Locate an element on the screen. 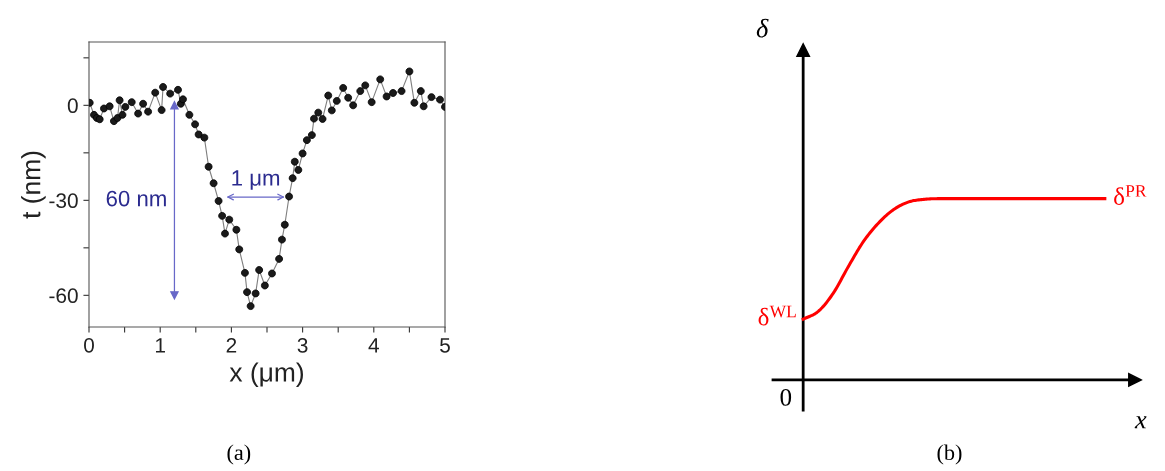 This screenshot has width=1165, height=471. x-axis-title: x is located at coordinates (1140, 422).